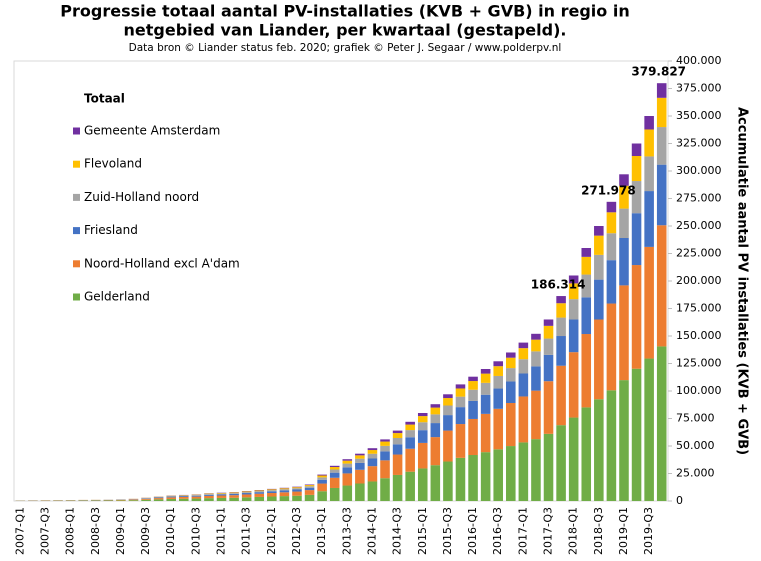 The height and width of the screenshot is (561, 761). I want to click on y-tick-label: 375.000, so click(699, 88).